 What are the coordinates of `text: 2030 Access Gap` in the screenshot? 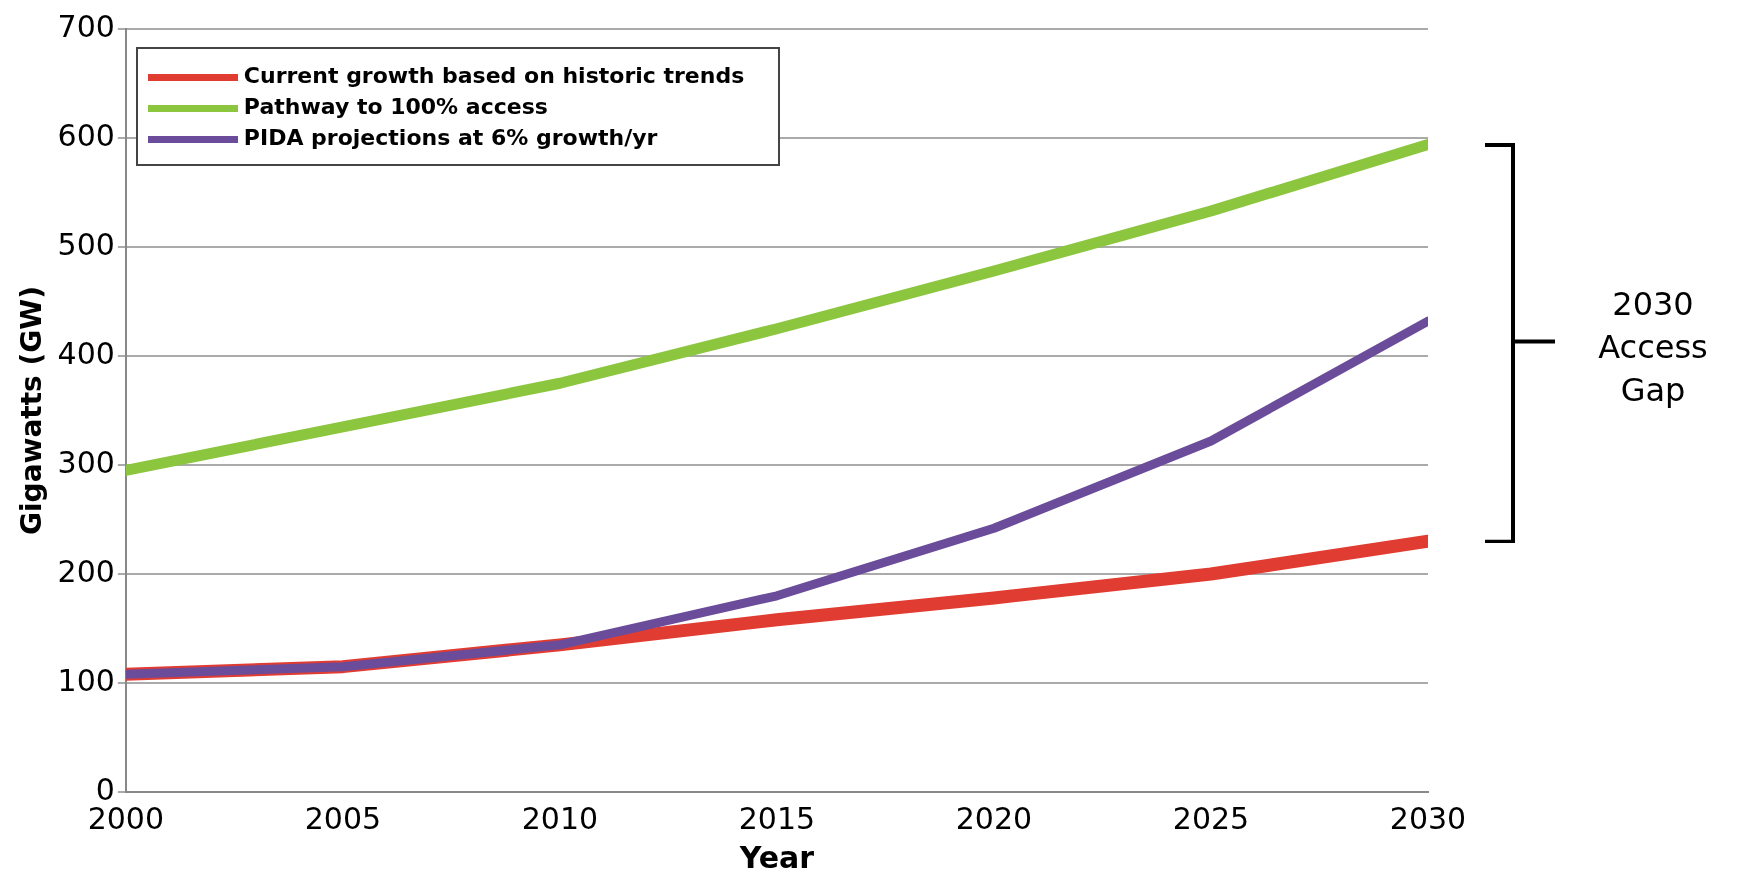 It's located at (1653, 347).